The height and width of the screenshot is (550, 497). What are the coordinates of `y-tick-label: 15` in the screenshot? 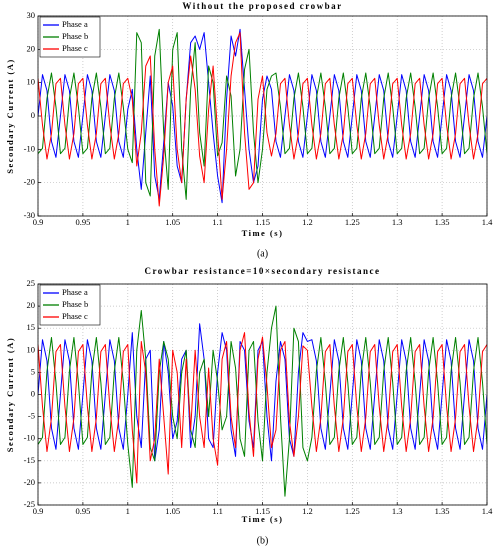 It's located at (31, 327).